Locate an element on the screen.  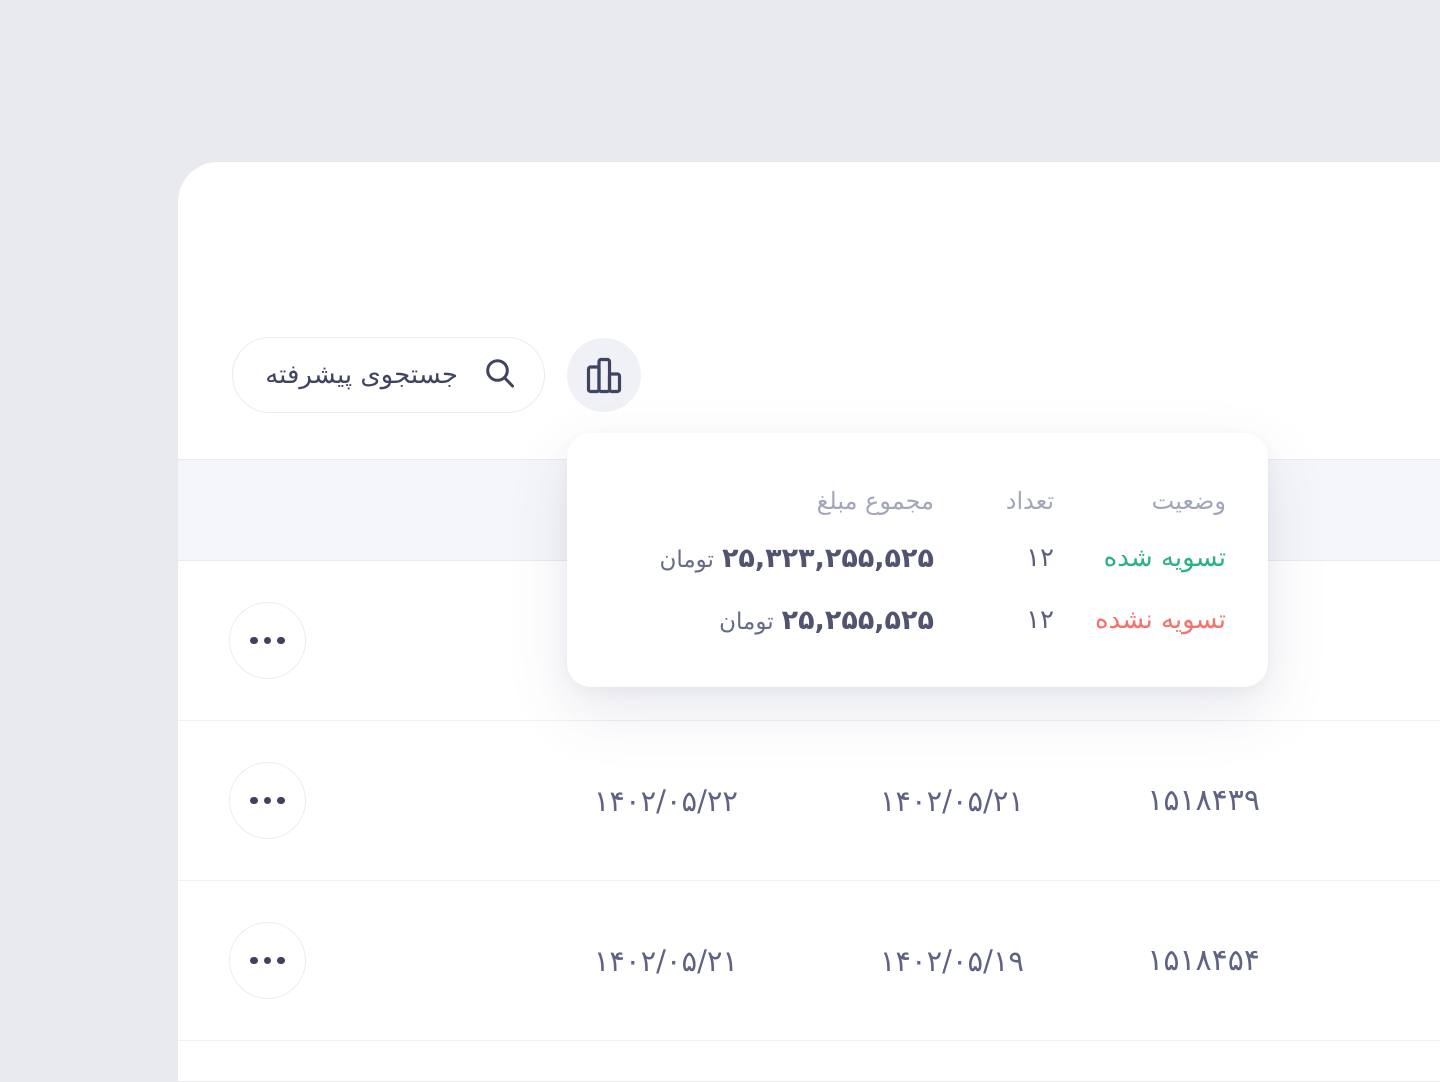
amount-value: ۲۵,۳۲۳,۲۵۵,۵۲۵تومان is located at coordinates (796, 558).